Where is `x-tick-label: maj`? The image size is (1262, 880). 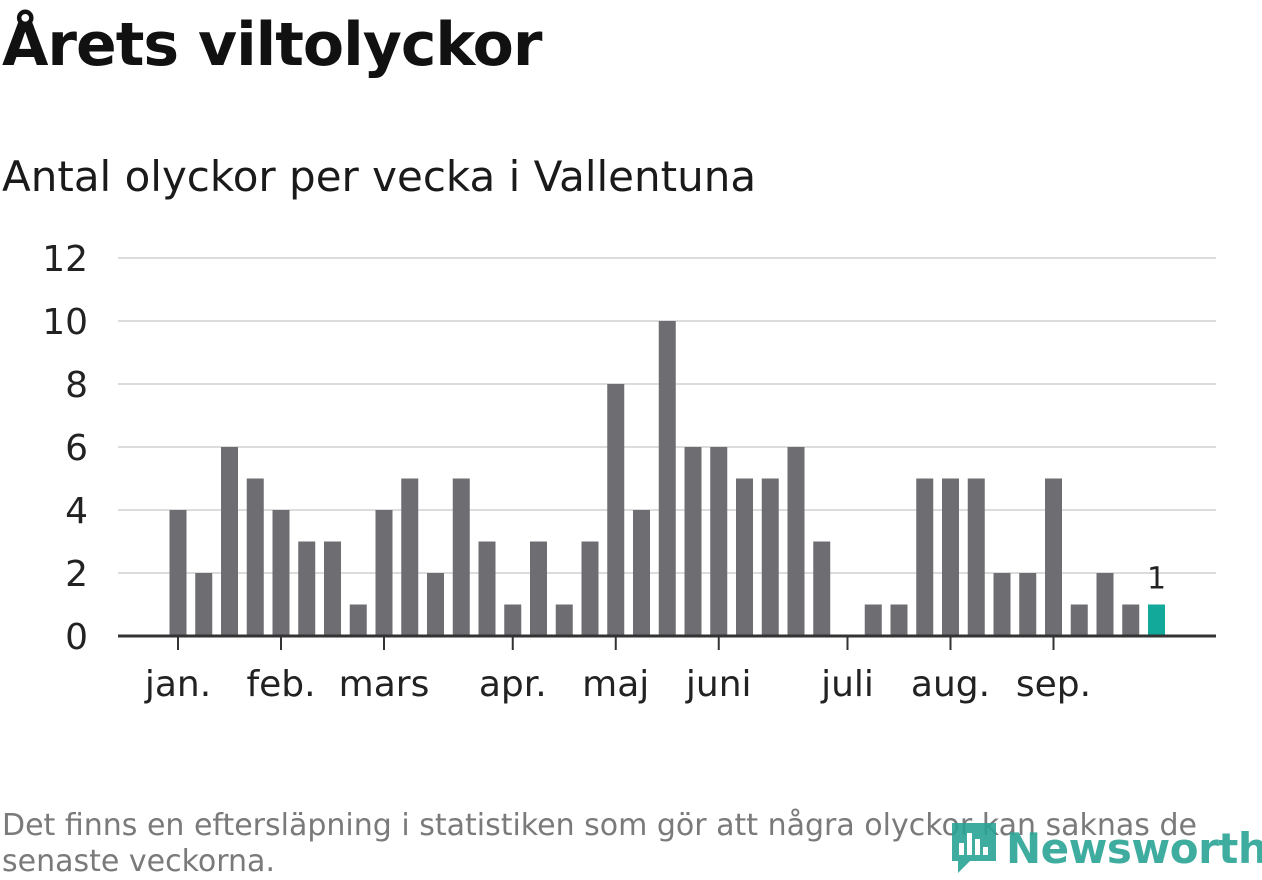 x-tick-label: maj is located at coordinates (615, 684).